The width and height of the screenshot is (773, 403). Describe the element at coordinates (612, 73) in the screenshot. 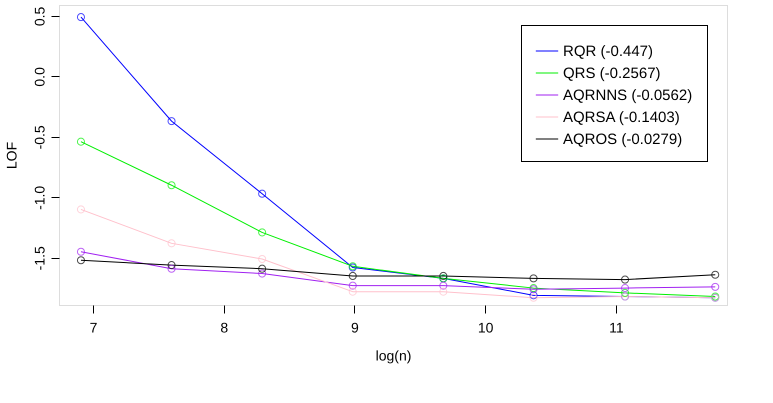

I see `legend-label: QRS (-0.2567)` at that location.